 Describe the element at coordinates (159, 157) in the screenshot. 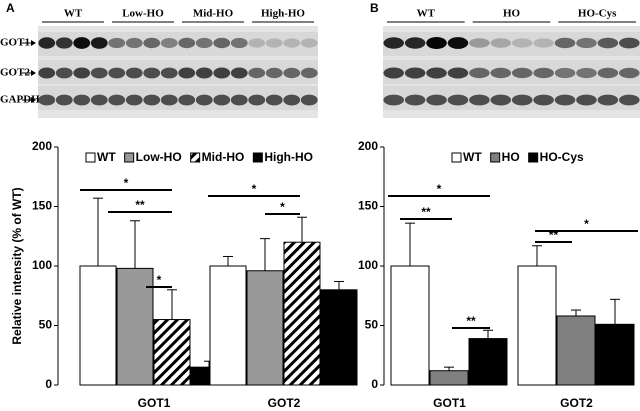

I see `legend-label: Low-HO` at that location.